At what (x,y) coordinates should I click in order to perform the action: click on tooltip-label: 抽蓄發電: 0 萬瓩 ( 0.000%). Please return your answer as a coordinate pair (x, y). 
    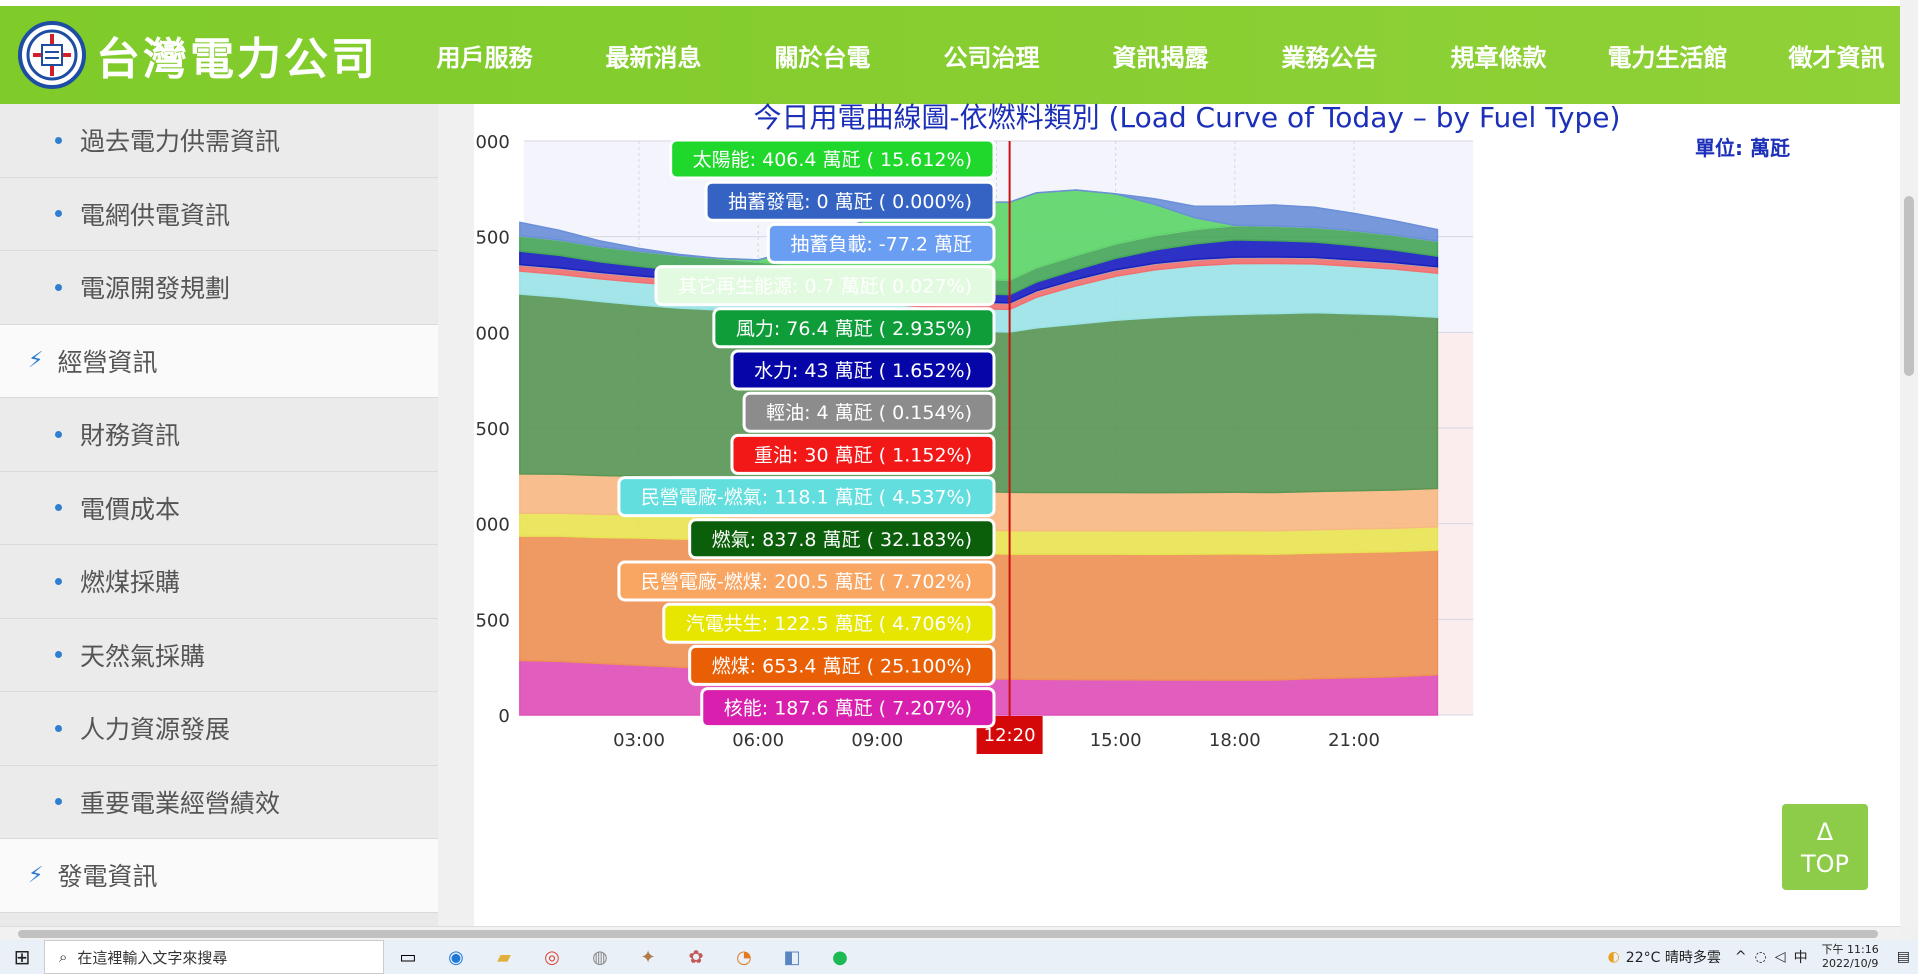
    Looking at the image, I should click on (850, 202).